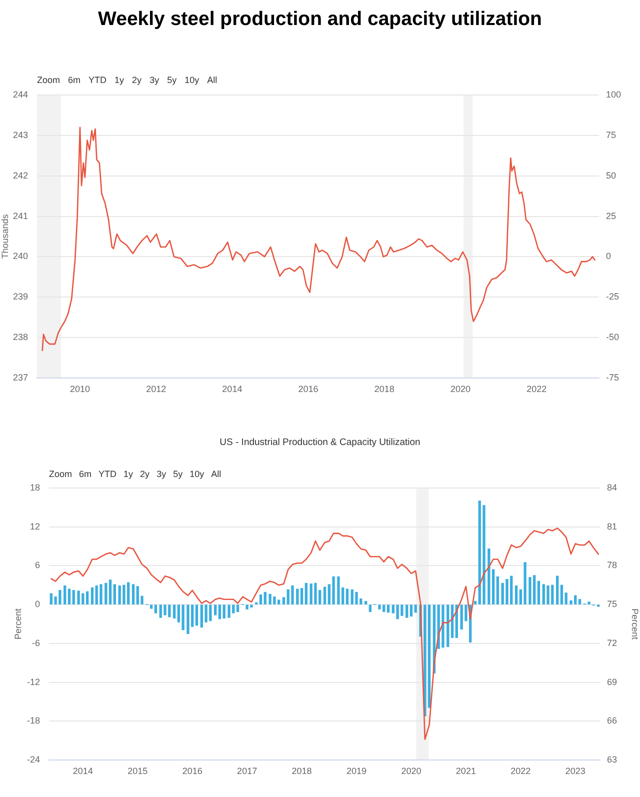  I want to click on x-tick-label: 2019, so click(356, 771).